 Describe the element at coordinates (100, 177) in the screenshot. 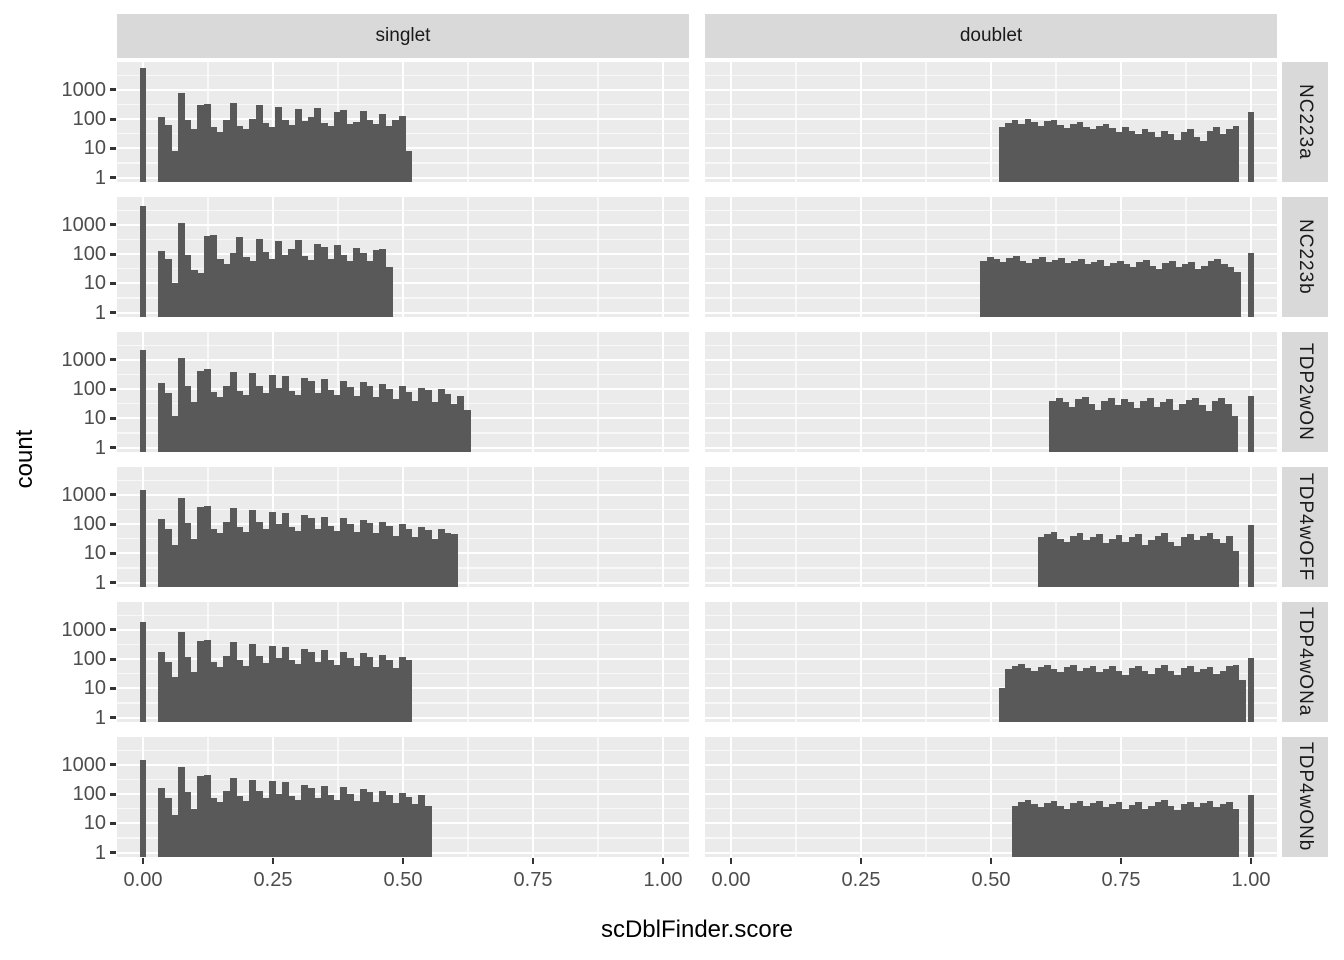

I see `y-tick-label: 1` at that location.